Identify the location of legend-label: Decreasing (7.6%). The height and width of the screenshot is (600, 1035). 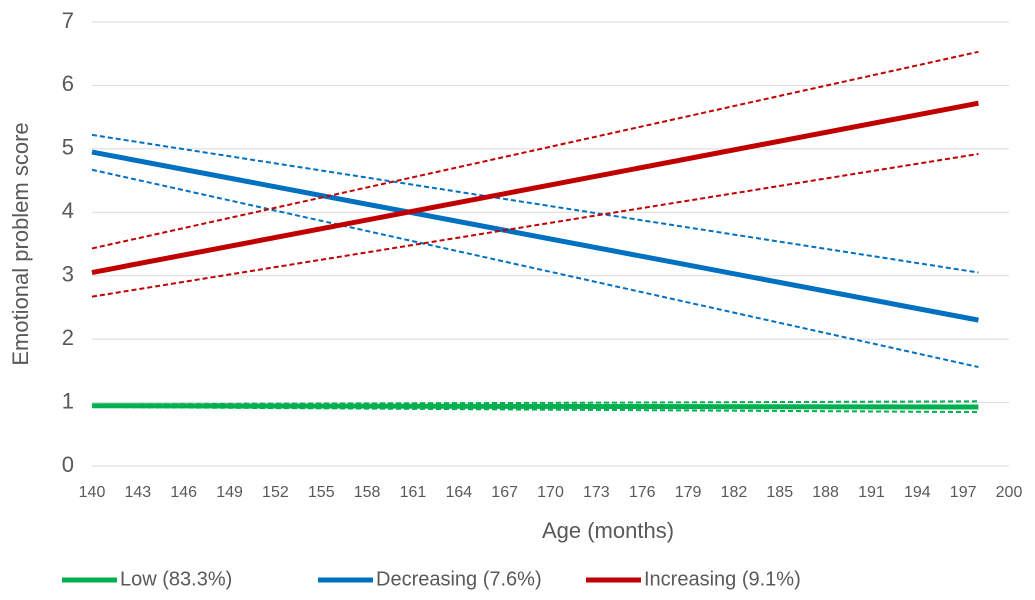
(459, 579).